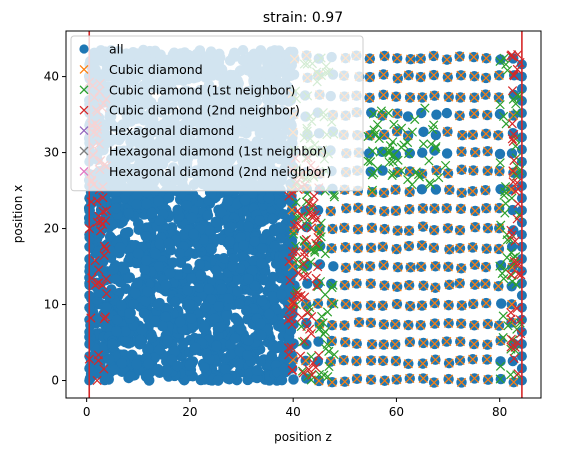 Image resolution: width=563 pixels, height=453 pixels. Describe the element at coordinates (218, 151) in the screenshot. I see `legend-label: Hexagonal diamond (1st neighbor)` at that location.